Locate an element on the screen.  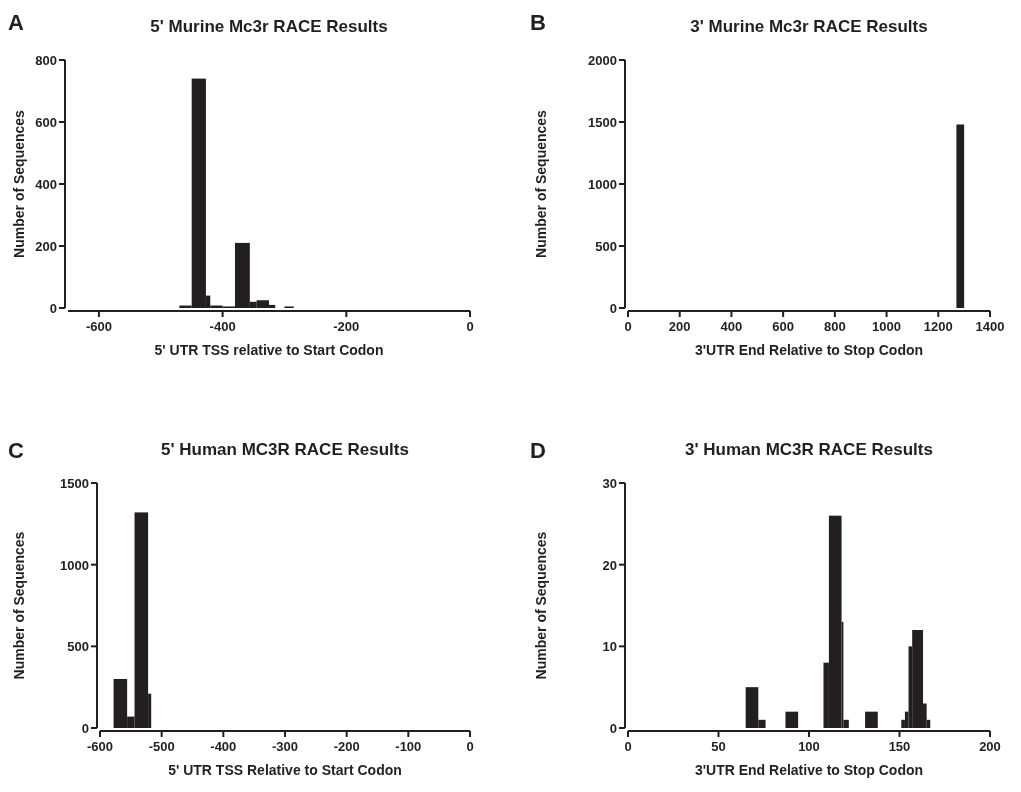
x-tick-label: 800 is located at coordinates (835, 326).